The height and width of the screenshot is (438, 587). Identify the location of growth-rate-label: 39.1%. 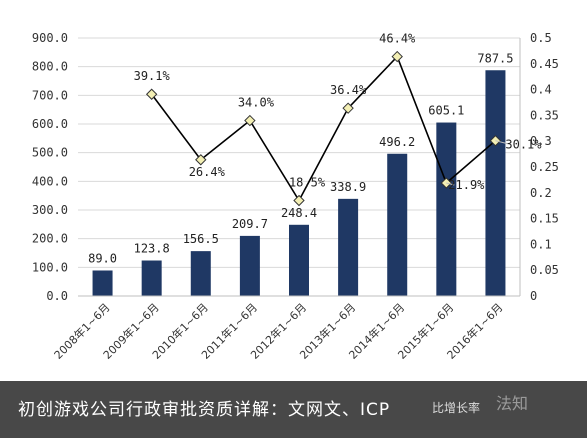
(152, 76).